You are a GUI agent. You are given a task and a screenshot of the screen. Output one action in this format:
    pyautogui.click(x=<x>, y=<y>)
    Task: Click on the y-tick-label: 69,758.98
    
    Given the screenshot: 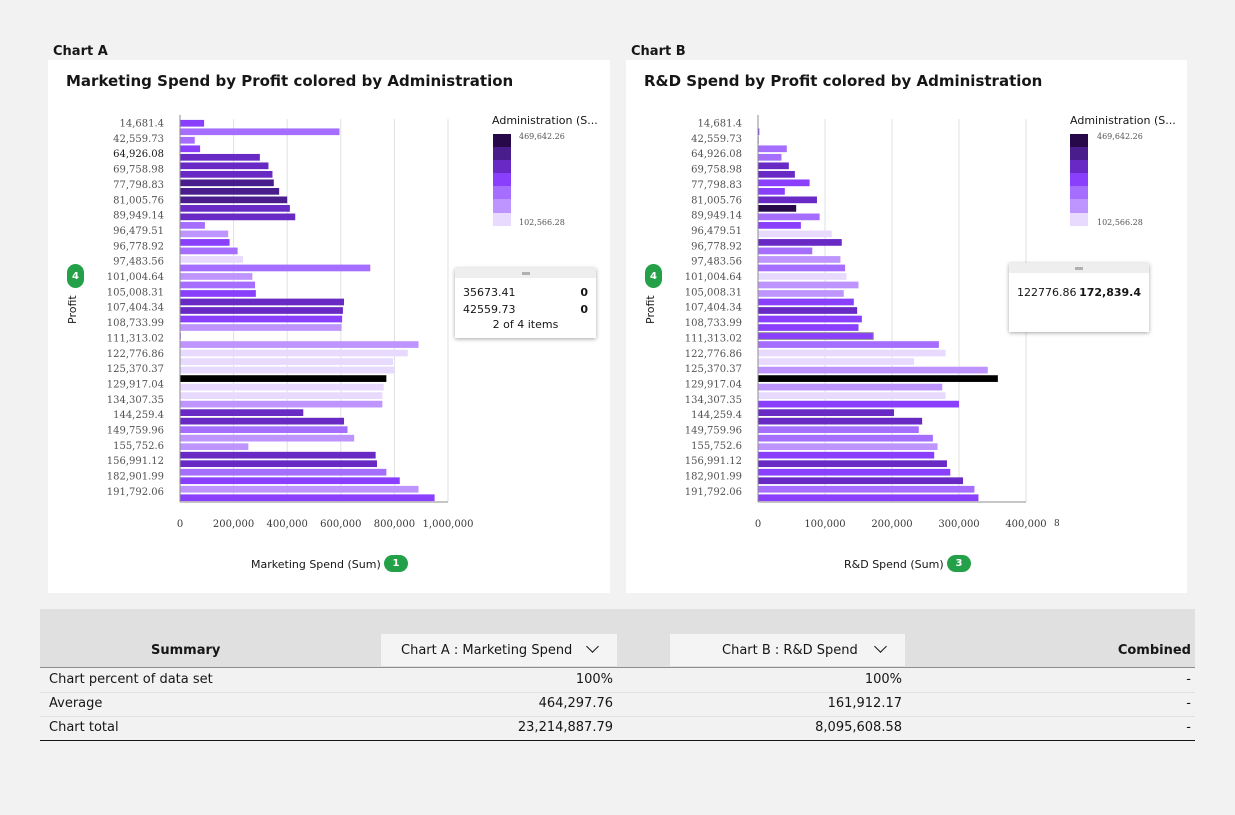 What is the action you would take?
    pyautogui.click(x=138, y=170)
    